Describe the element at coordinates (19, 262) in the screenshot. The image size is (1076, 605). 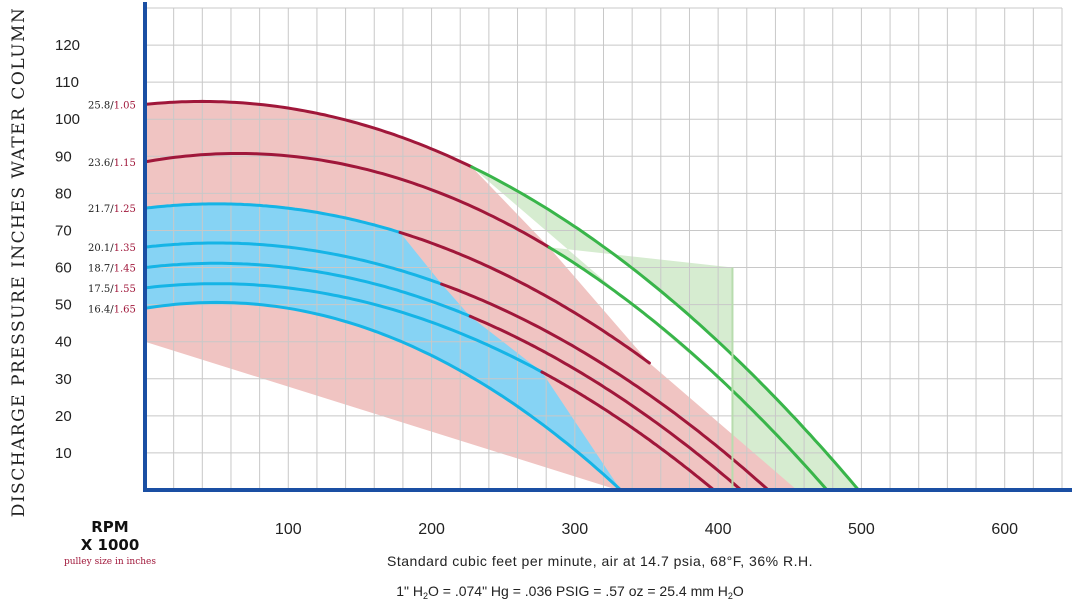
I see `y-axis-label: DISCHARGE PRESSURE INCHES WATER COLUMN` at that location.